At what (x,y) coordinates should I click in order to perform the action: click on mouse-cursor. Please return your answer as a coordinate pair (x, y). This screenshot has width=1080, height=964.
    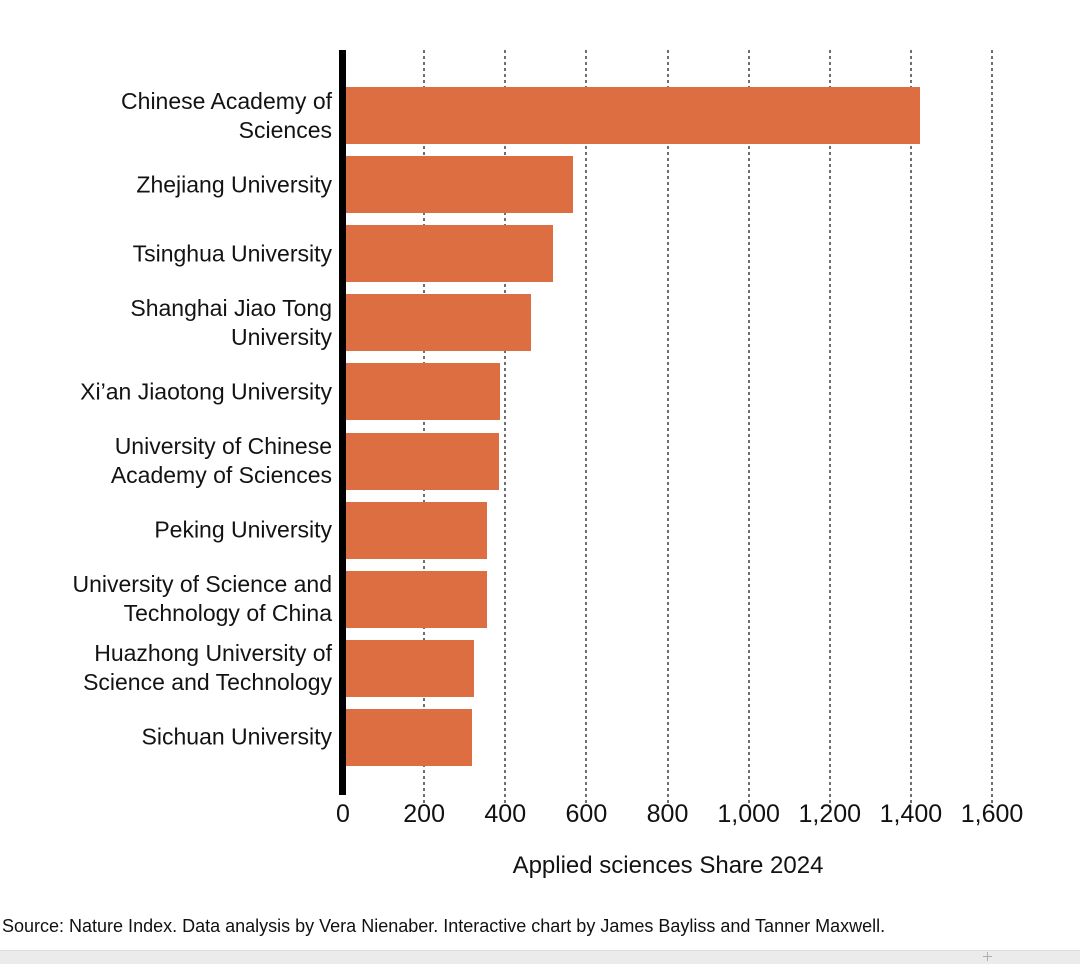
    Looking at the image, I should click on (988, 957).